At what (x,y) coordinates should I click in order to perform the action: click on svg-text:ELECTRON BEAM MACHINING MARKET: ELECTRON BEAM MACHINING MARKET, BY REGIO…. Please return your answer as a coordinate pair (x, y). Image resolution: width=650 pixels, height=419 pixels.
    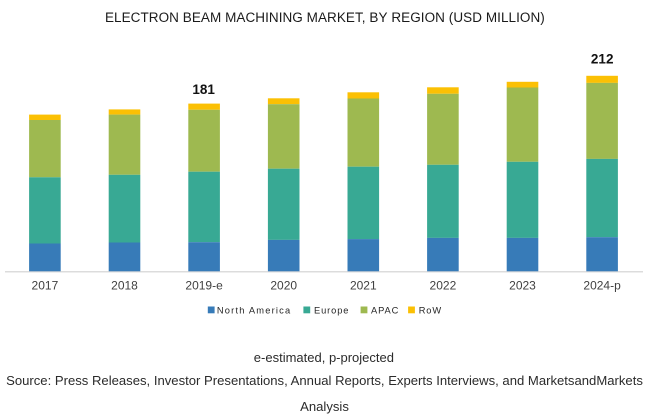
    Looking at the image, I should click on (325, 17).